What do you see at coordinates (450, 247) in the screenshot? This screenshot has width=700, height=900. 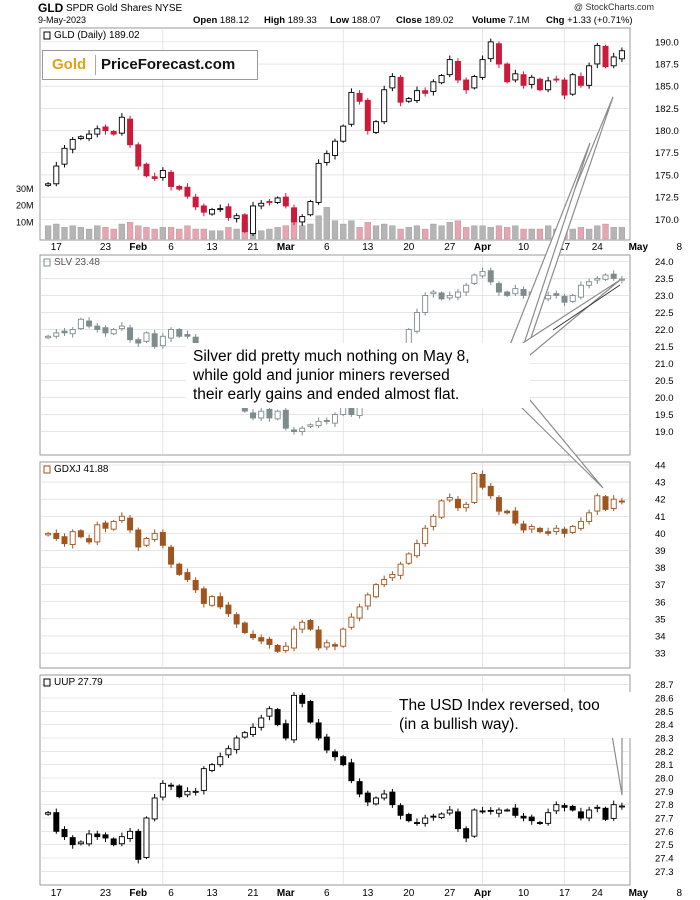 I see `x-tick-label: 27` at bounding box center [450, 247].